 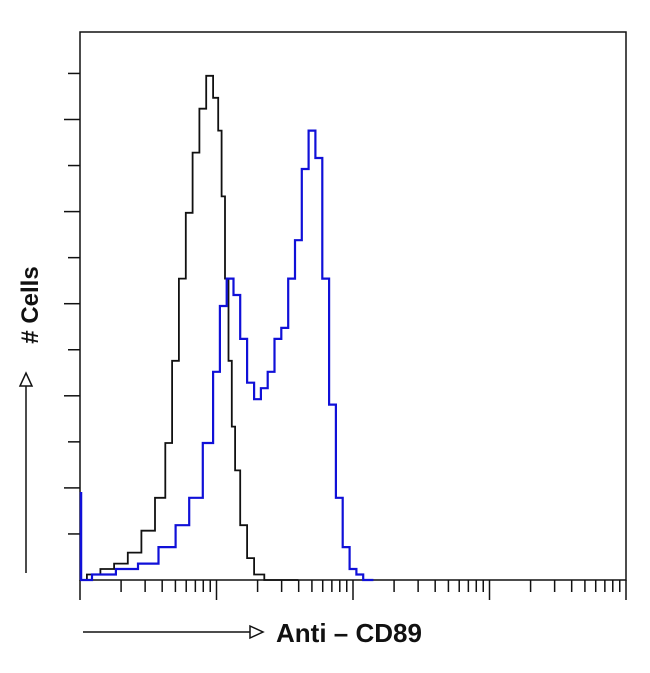 I want to click on x-axis-arrow, so click(x=174, y=632).